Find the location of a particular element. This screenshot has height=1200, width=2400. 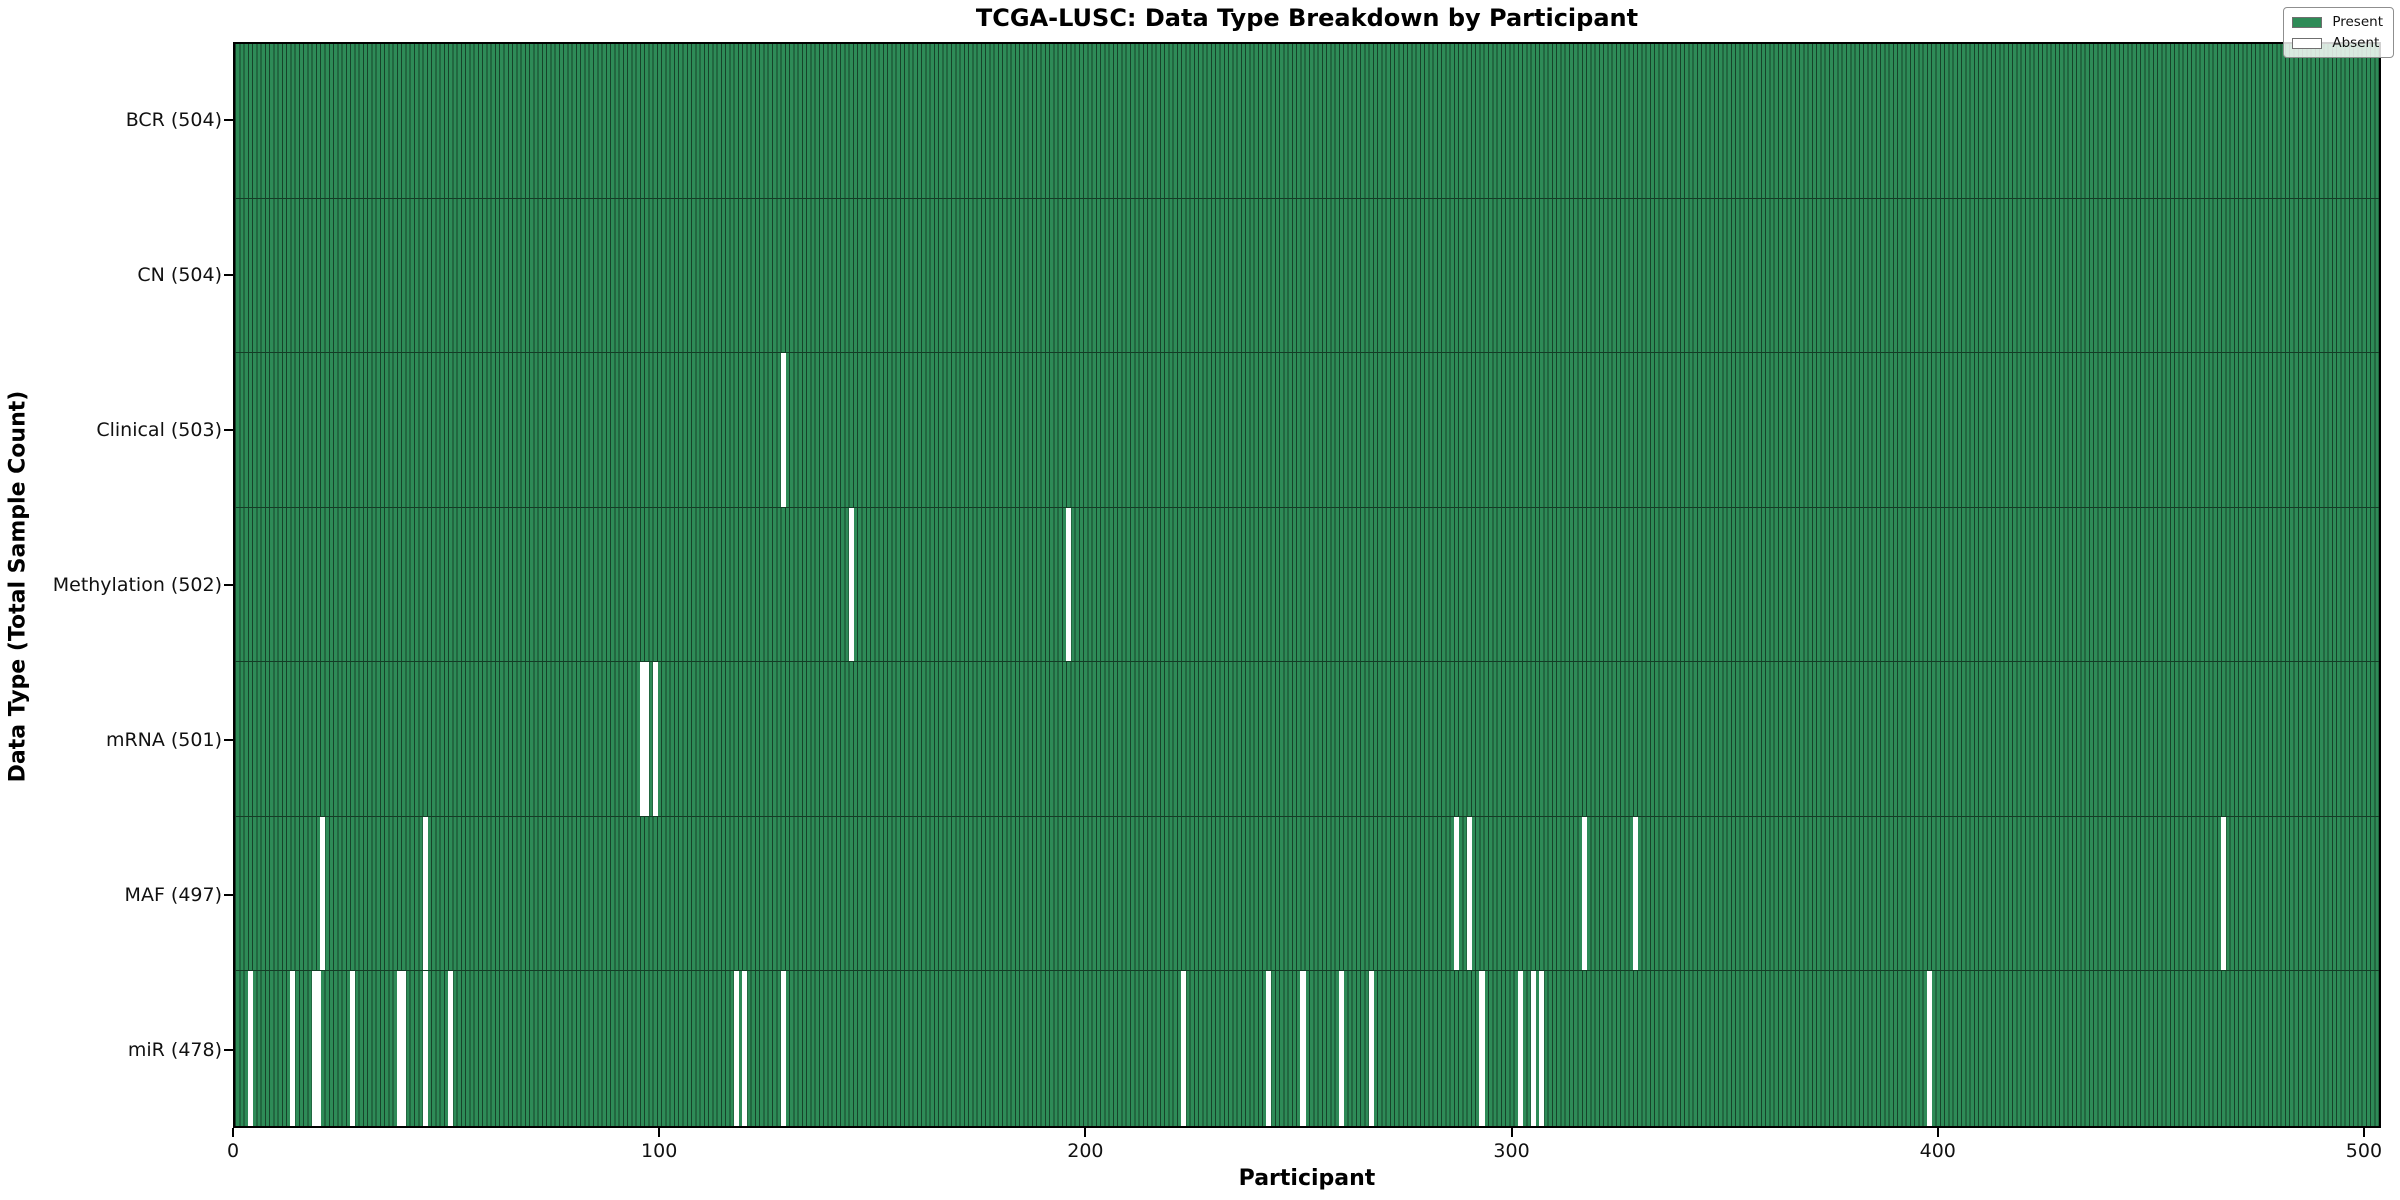

legend-entry-absent: Absent is located at coordinates (2337, 43).